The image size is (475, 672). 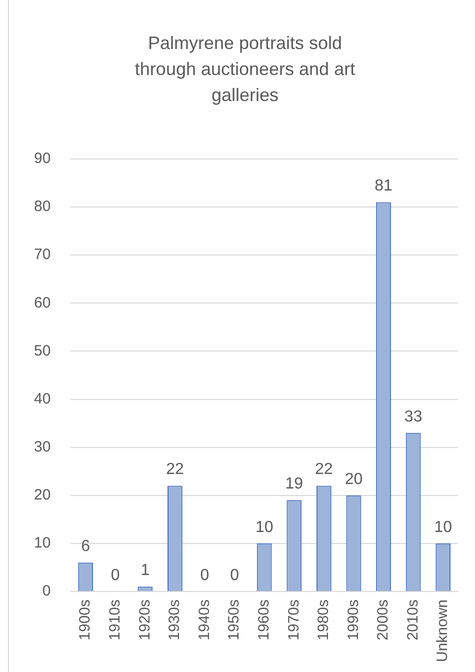 I want to click on y-tick-label: 40, so click(x=42, y=399).